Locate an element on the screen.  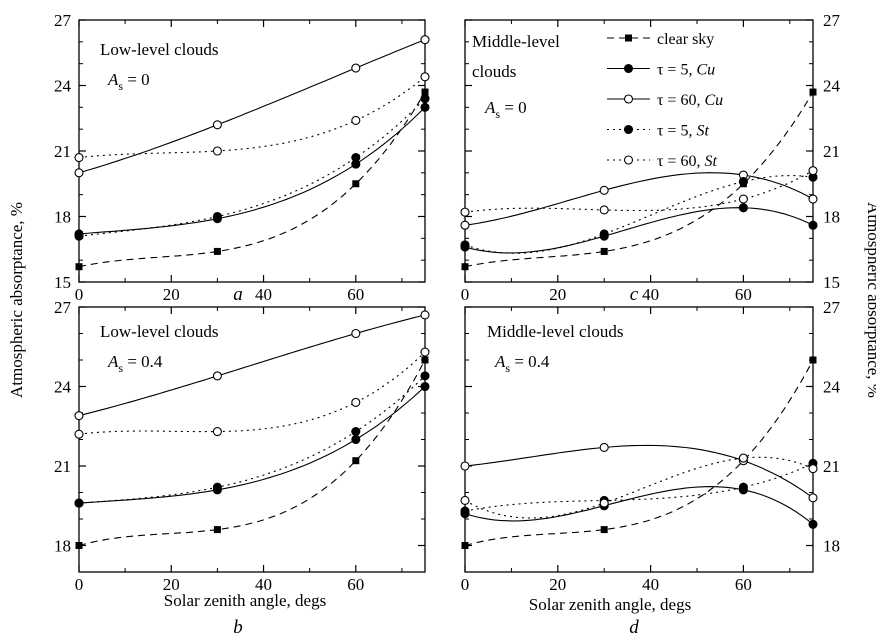
y-axis-label-right: Atmospheric absorptance, % is located at coordinates (870, 300).